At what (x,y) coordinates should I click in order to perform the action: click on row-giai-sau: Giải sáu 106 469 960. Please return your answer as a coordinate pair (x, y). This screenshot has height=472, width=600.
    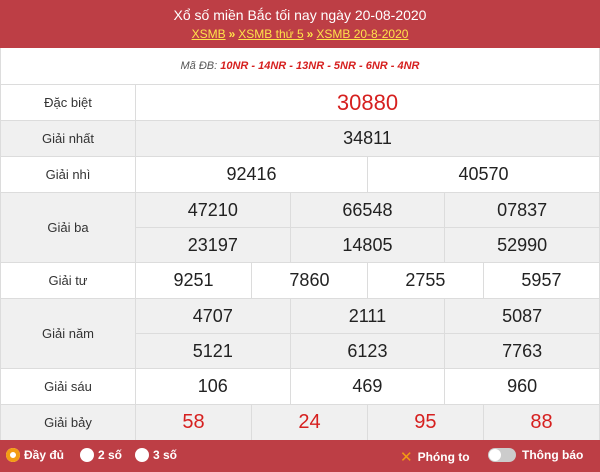
    Looking at the image, I should click on (300, 386).